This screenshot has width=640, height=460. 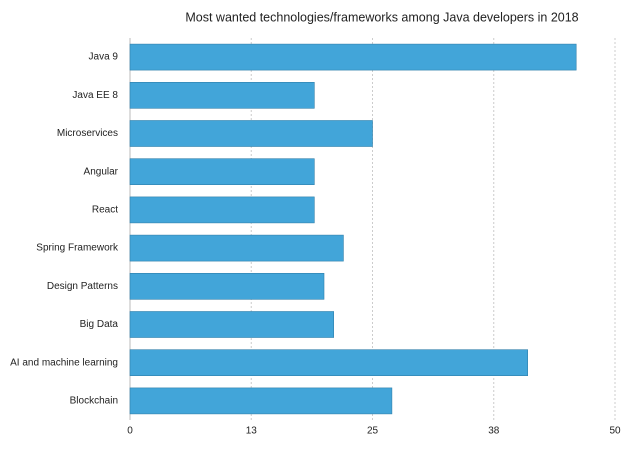 What do you see at coordinates (615, 431) in the screenshot?
I see `x-tick-label: 50` at bounding box center [615, 431].